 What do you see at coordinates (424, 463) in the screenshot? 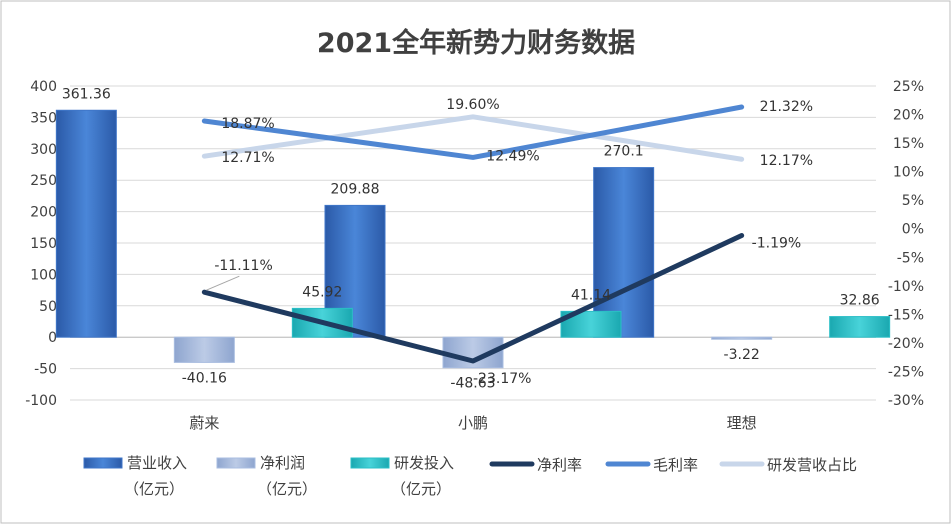
I see `legend-label: 研发投入` at bounding box center [424, 463].